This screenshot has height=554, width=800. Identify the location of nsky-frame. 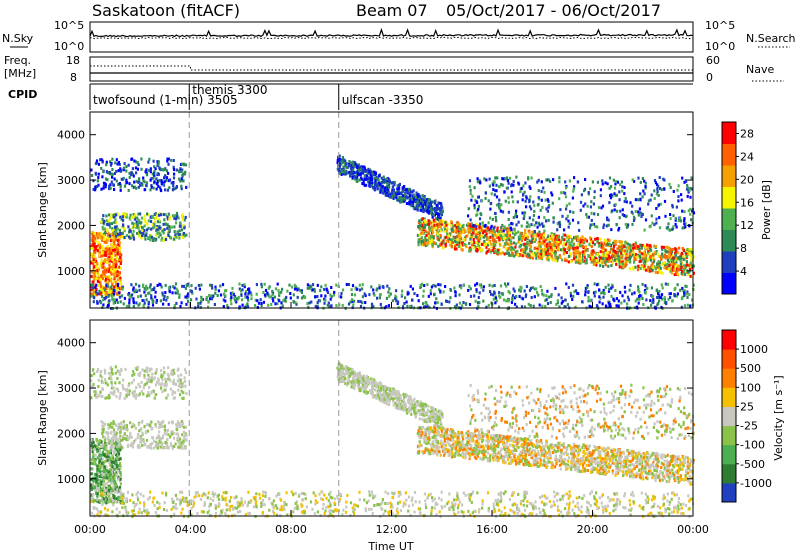
(391, 37).